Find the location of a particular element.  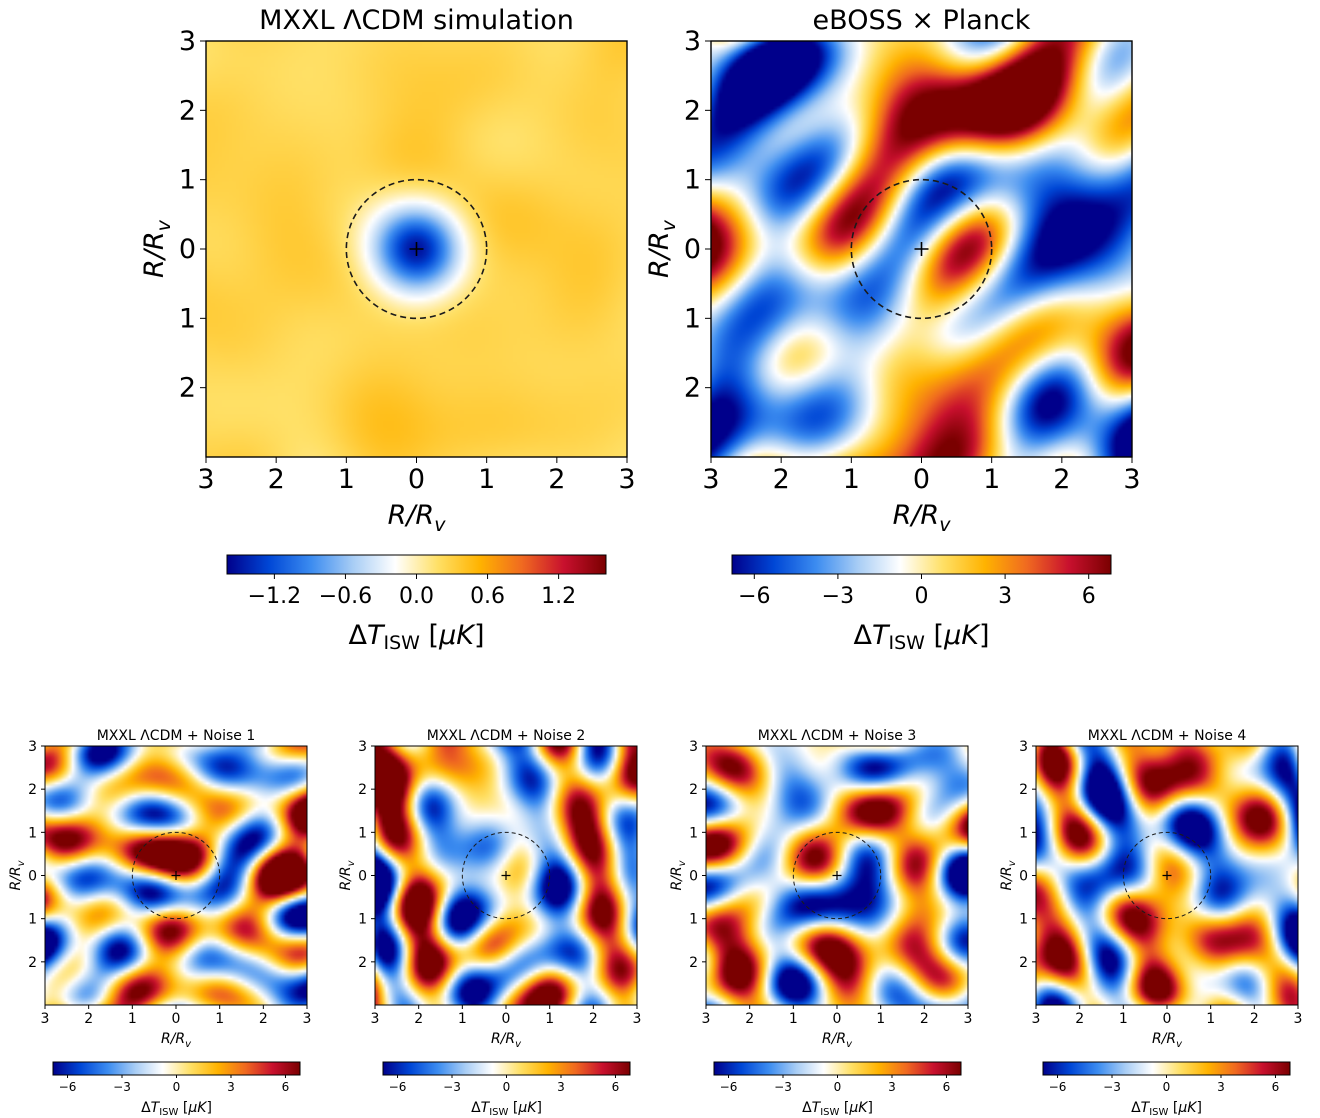

colorbar-tick-label: 0.0 is located at coordinates (416, 596).